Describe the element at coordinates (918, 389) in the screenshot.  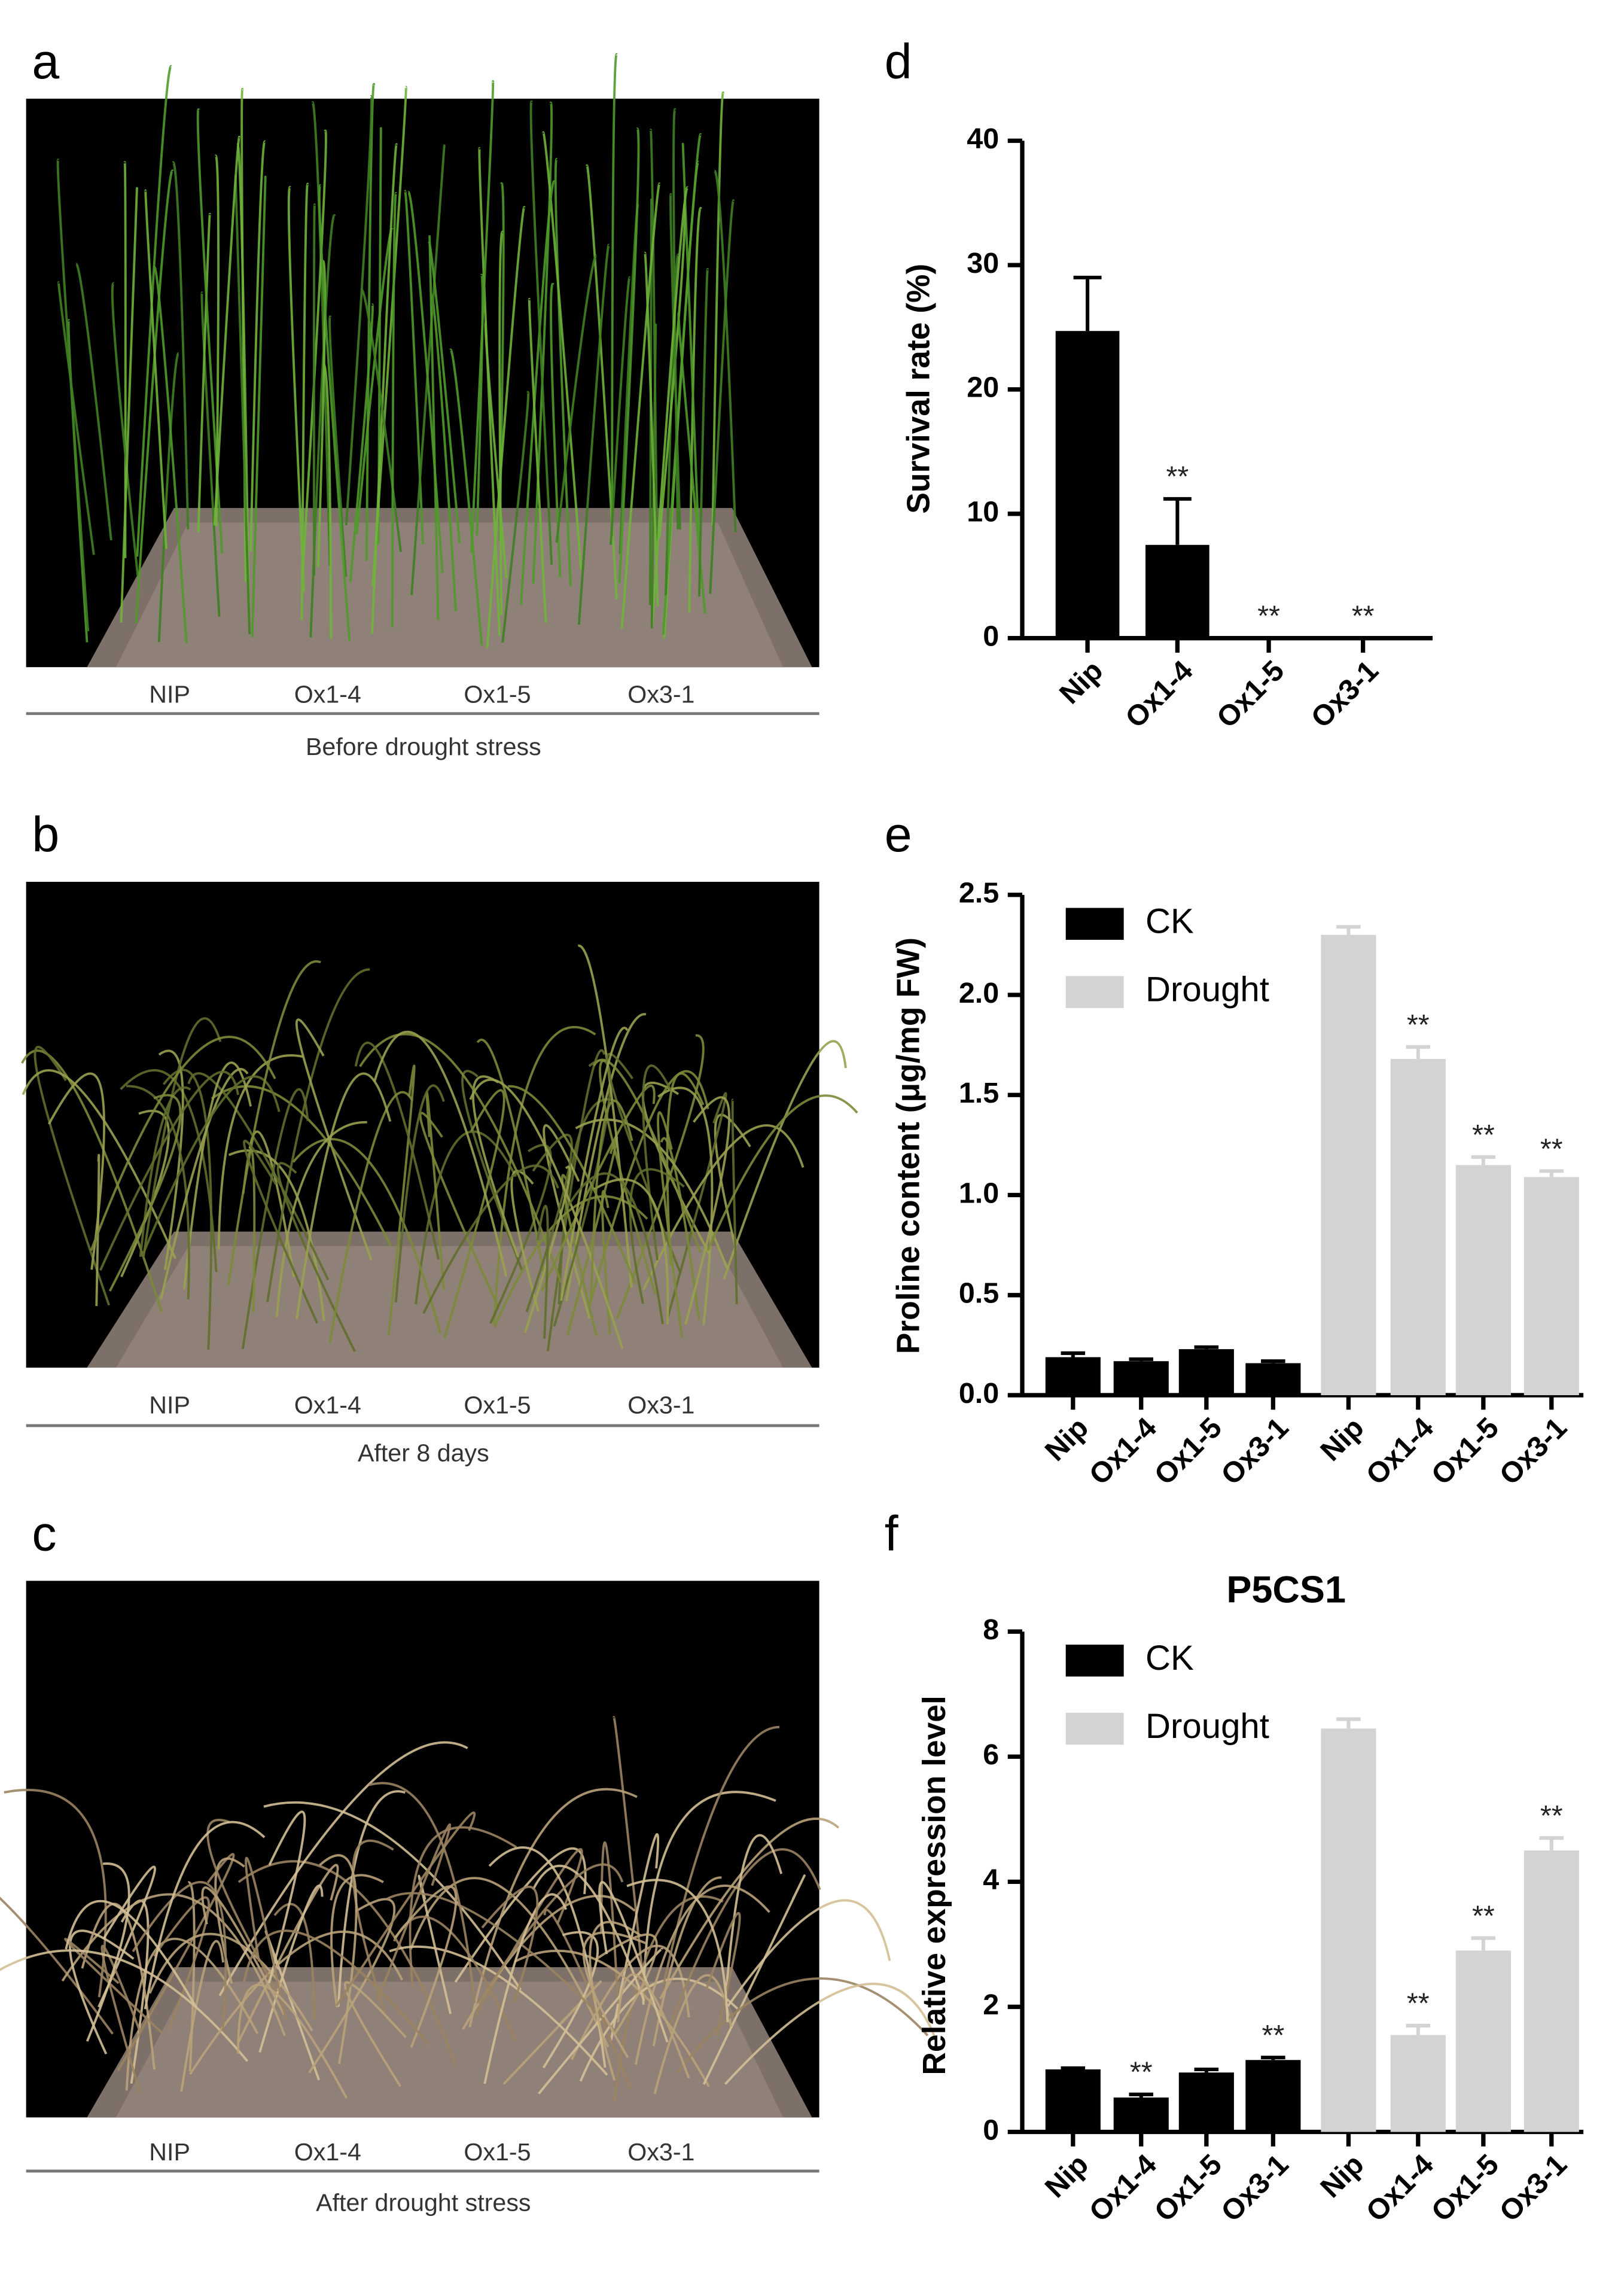
I see `y-axis-label: Survival rate (%)` at that location.